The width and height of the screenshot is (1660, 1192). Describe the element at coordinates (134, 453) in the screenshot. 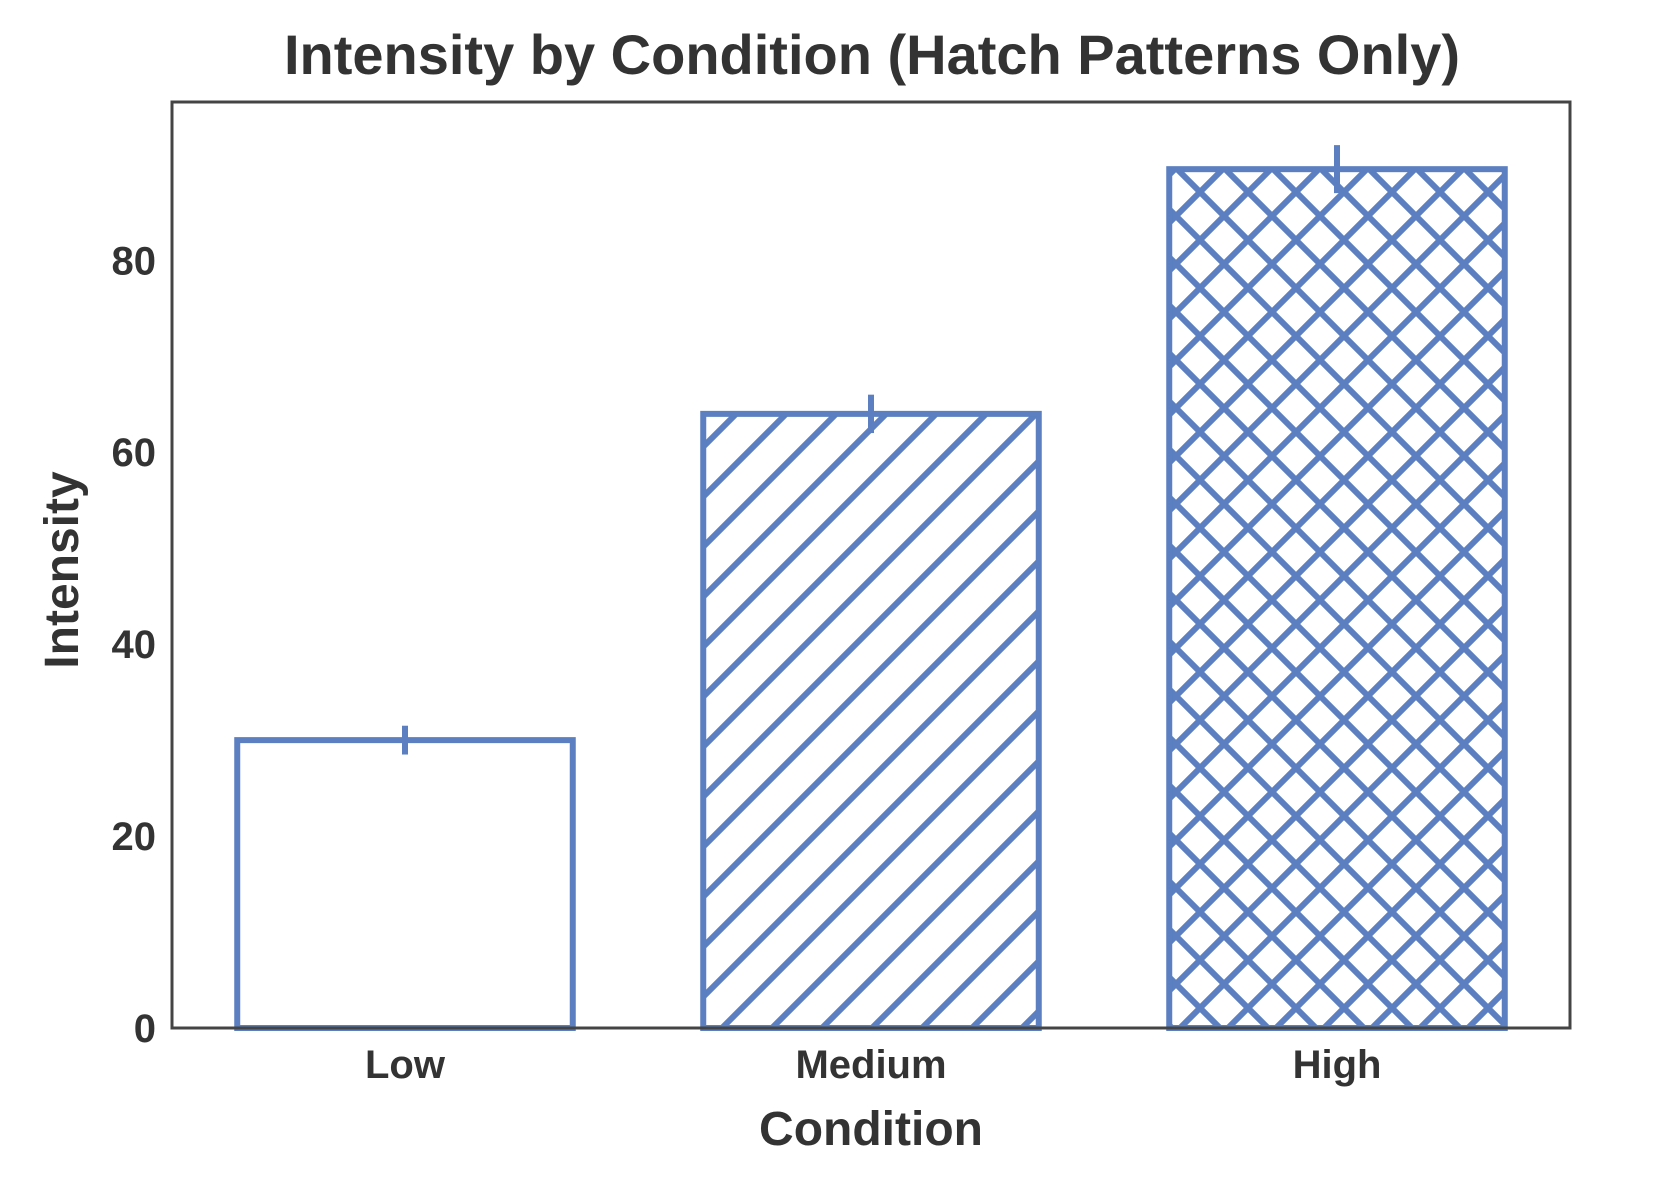

I see `y-tick-label: 60` at that location.